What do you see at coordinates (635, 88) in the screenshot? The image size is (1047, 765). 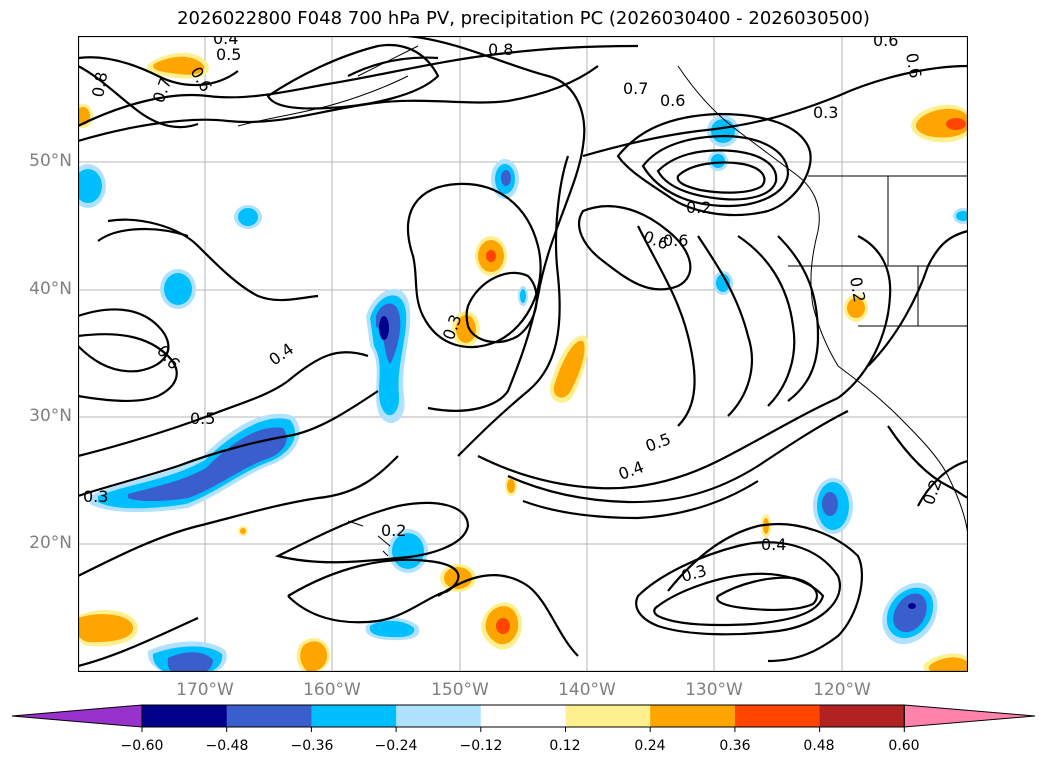 I see `contour-label: 0.7` at bounding box center [635, 88].